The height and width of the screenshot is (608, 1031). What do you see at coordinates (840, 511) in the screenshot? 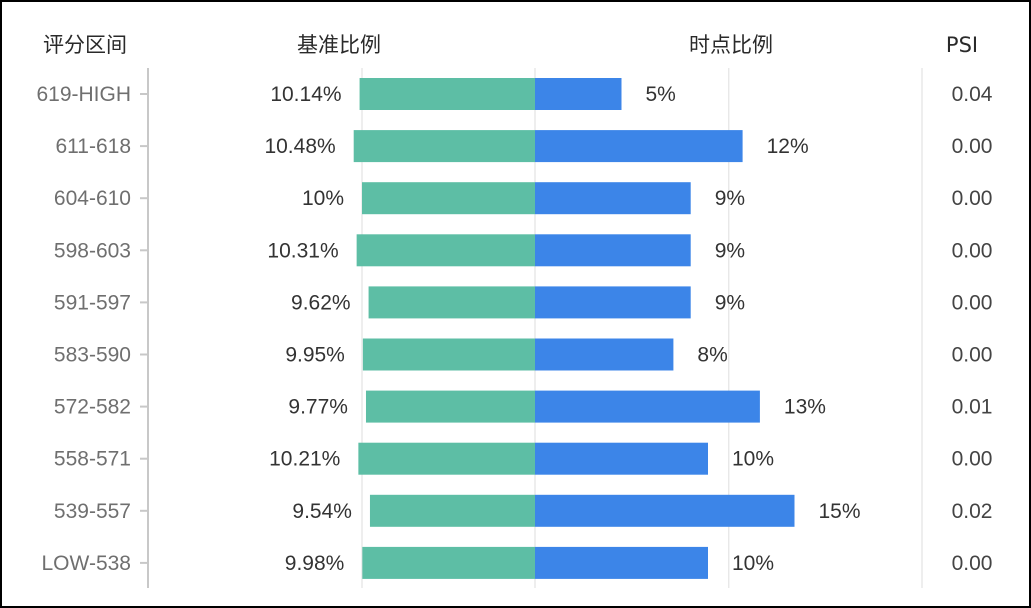
I see `current-ratio-label: 15%` at bounding box center [840, 511].